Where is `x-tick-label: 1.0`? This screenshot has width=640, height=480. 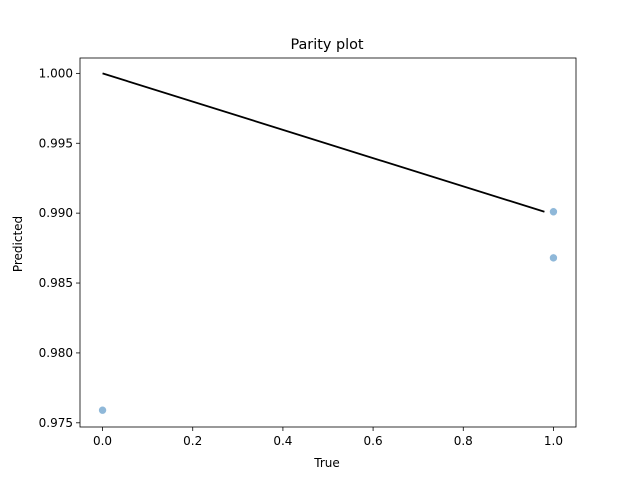
x-tick-label: 1.0 is located at coordinates (553, 441).